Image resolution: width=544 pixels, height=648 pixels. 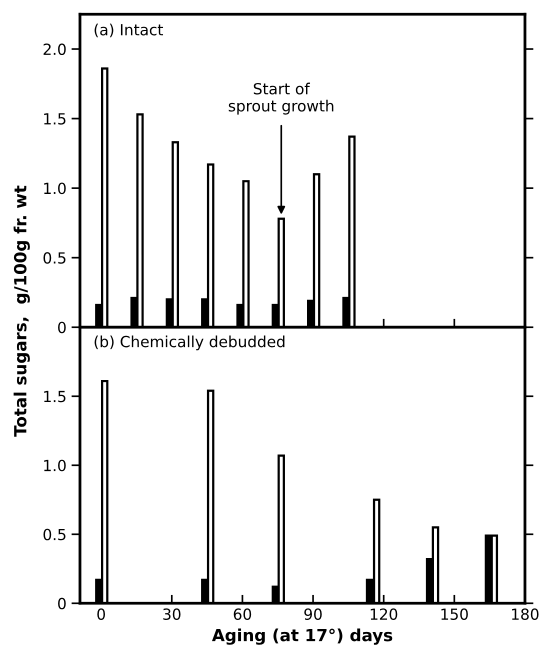 What do you see at coordinates (454, 614) in the screenshot?
I see `x-tick-label: 150` at bounding box center [454, 614].